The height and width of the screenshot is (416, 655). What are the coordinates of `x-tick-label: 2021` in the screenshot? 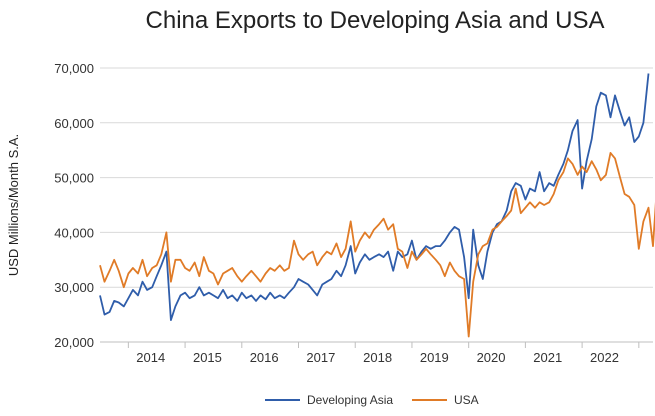 It's located at (547, 357).